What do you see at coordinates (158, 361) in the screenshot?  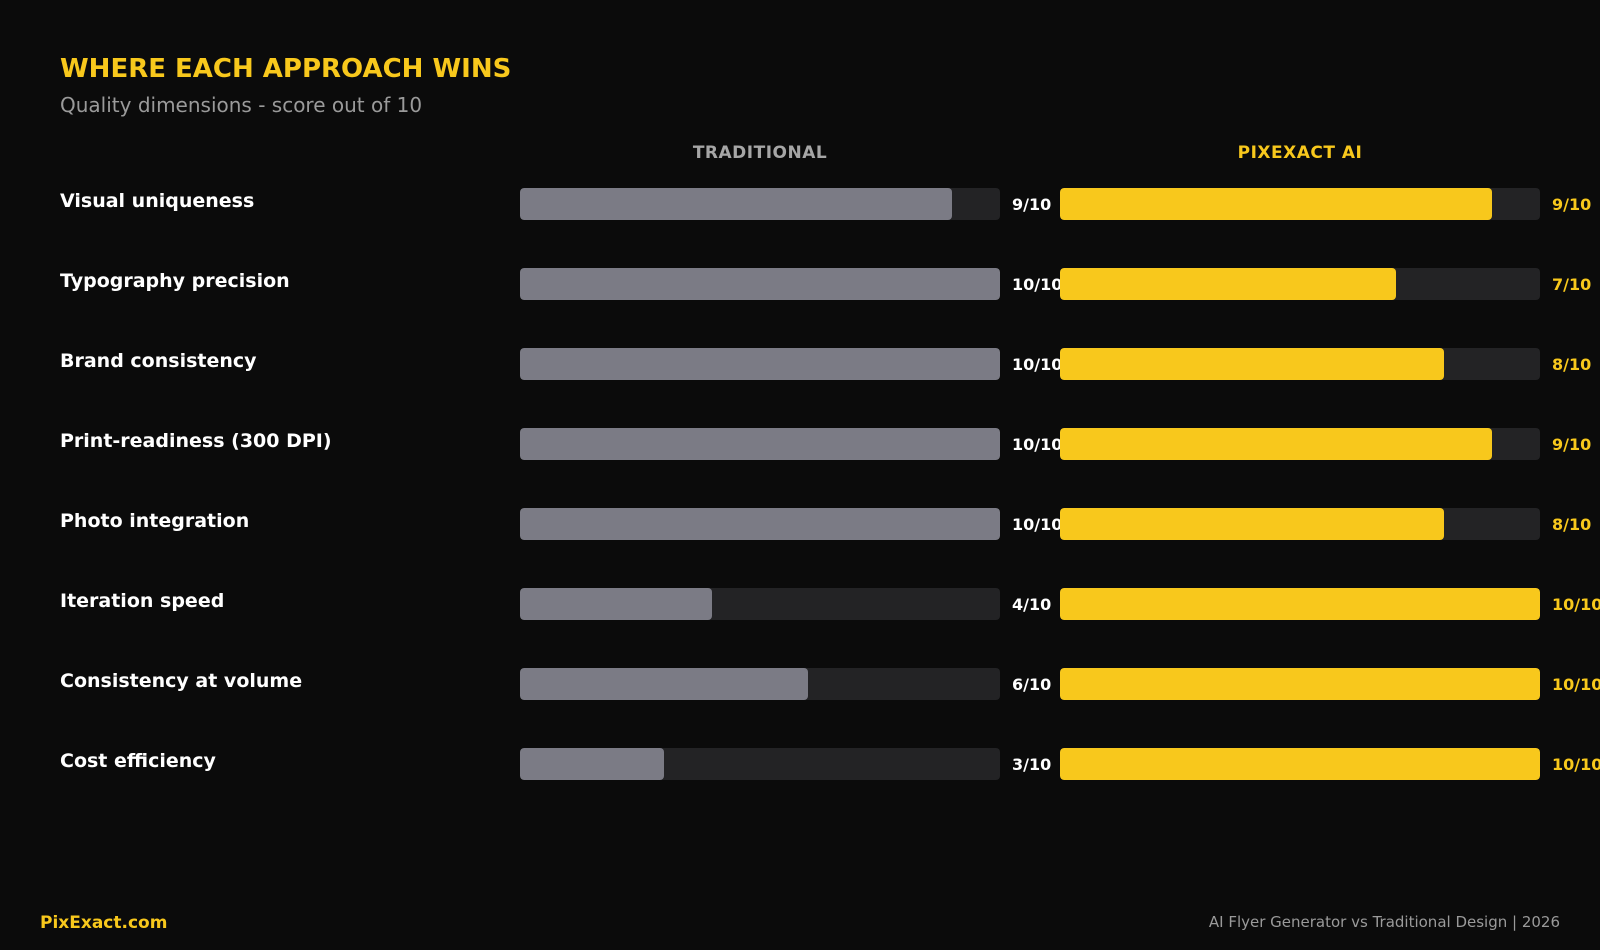 I see `category-label: Brand consistency` at bounding box center [158, 361].